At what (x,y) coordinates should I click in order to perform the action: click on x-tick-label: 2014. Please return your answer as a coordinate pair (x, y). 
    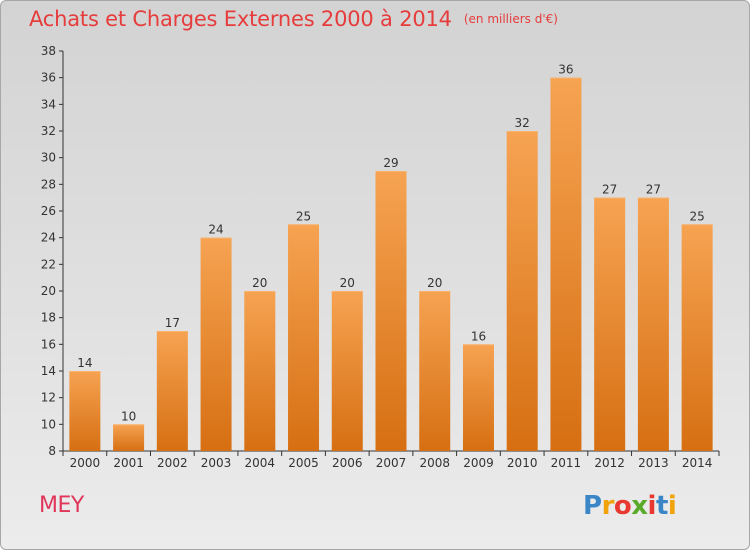
    Looking at the image, I should click on (697, 463).